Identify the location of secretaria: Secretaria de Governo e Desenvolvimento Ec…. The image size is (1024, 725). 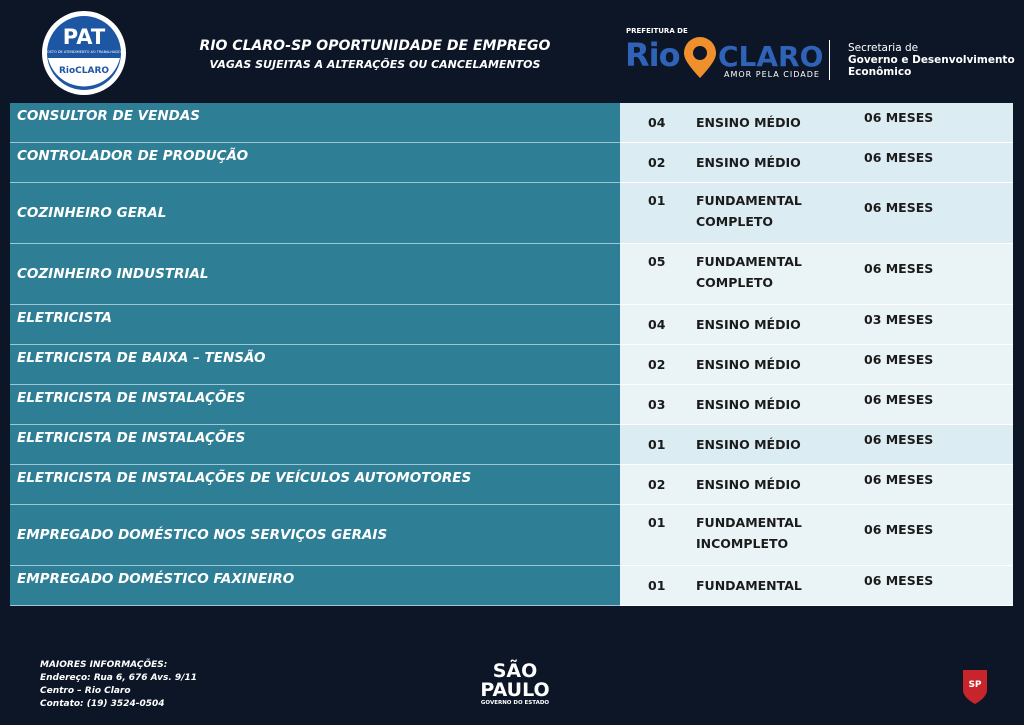
(931, 60).